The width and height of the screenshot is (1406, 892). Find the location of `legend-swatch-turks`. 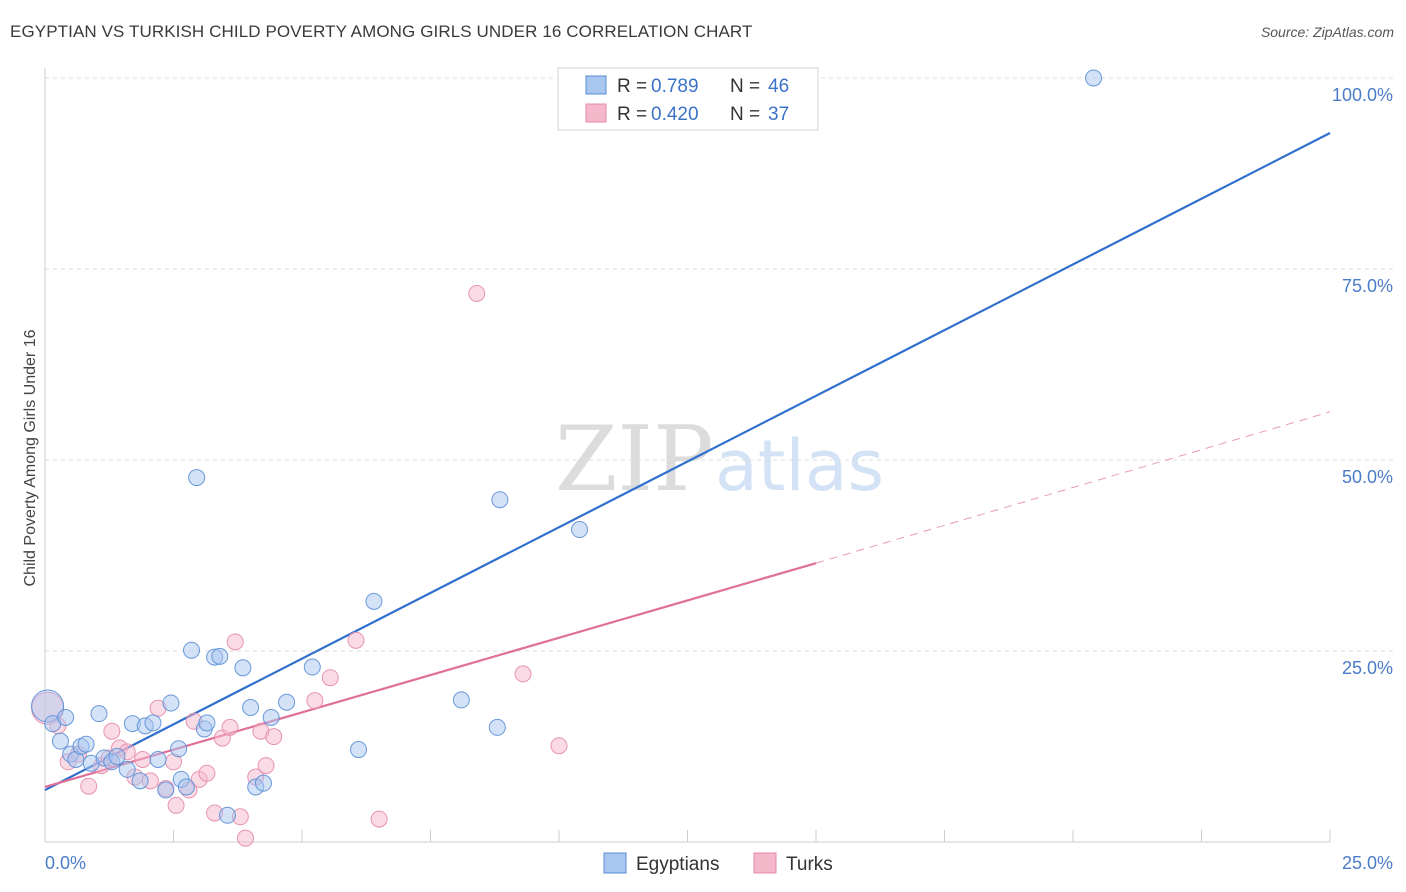

legend-swatch-turks is located at coordinates (596, 113).